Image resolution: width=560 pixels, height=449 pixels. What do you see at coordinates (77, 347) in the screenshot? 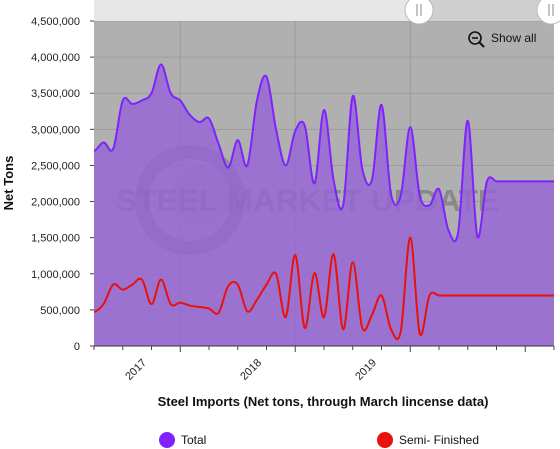
I see `y-tick-label: 0` at bounding box center [77, 347].